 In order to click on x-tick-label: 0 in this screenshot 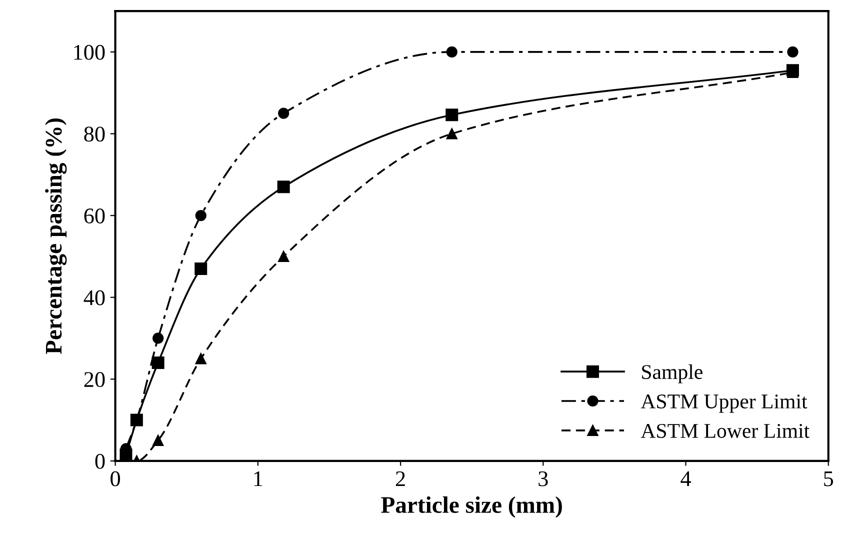, I will do `click(115, 478)`.